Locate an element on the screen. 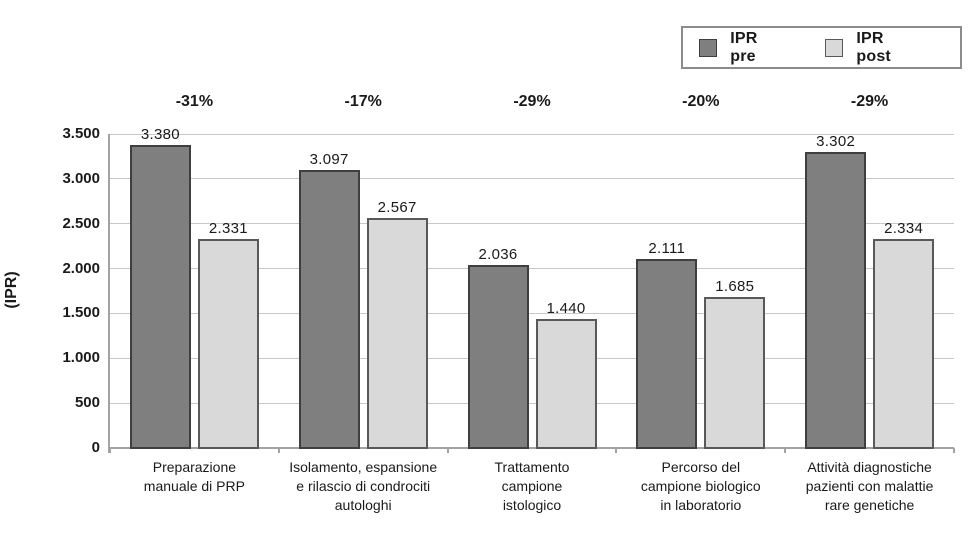 Image resolution: width=975 pixels, height=542 pixels. legend-swatch-ipr-pre is located at coordinates (708, 47).